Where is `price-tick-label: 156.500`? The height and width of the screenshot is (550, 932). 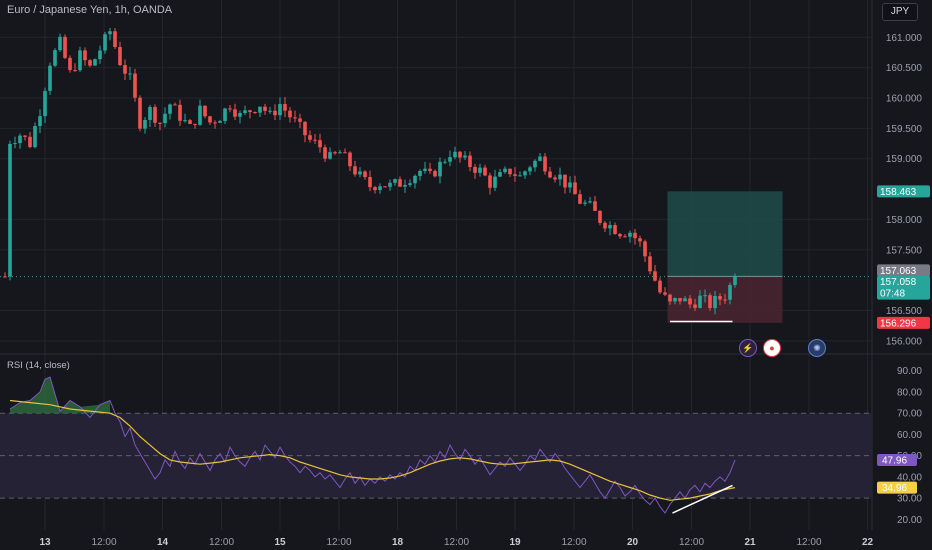
price-tick-label: 156.500 is located at coordinates (904, 311).